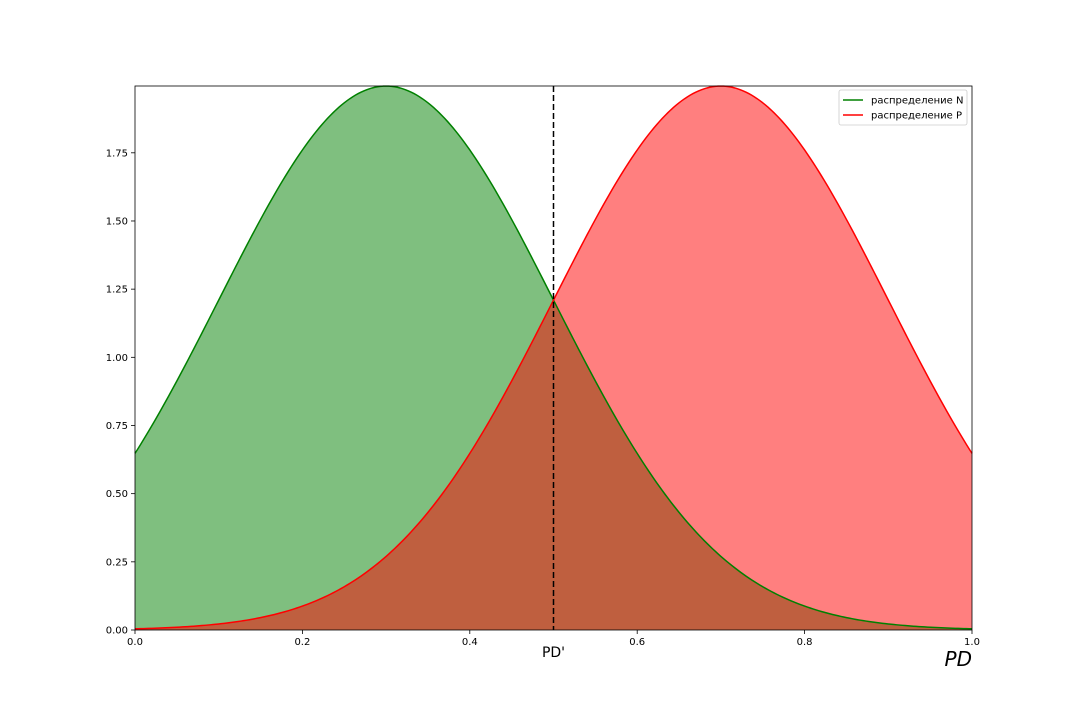 The image size is (1080, 720). Describe the element at coordinates (117, 631) in the screenshot. I see `y-tick-label: 0.00` at that location.